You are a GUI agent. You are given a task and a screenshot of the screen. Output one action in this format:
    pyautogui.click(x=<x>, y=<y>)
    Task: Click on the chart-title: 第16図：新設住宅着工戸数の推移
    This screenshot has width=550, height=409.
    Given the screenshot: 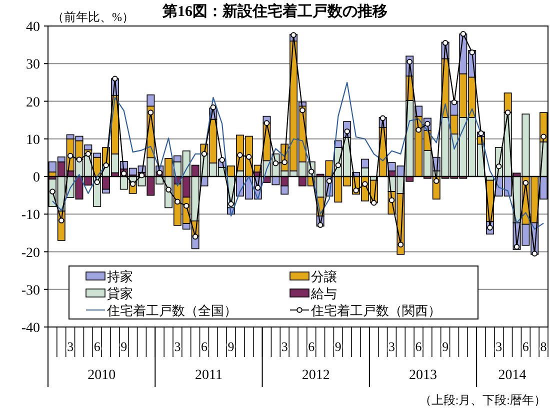 What is the action you would take?
    pyautogui.click(x=275, y=11)
    